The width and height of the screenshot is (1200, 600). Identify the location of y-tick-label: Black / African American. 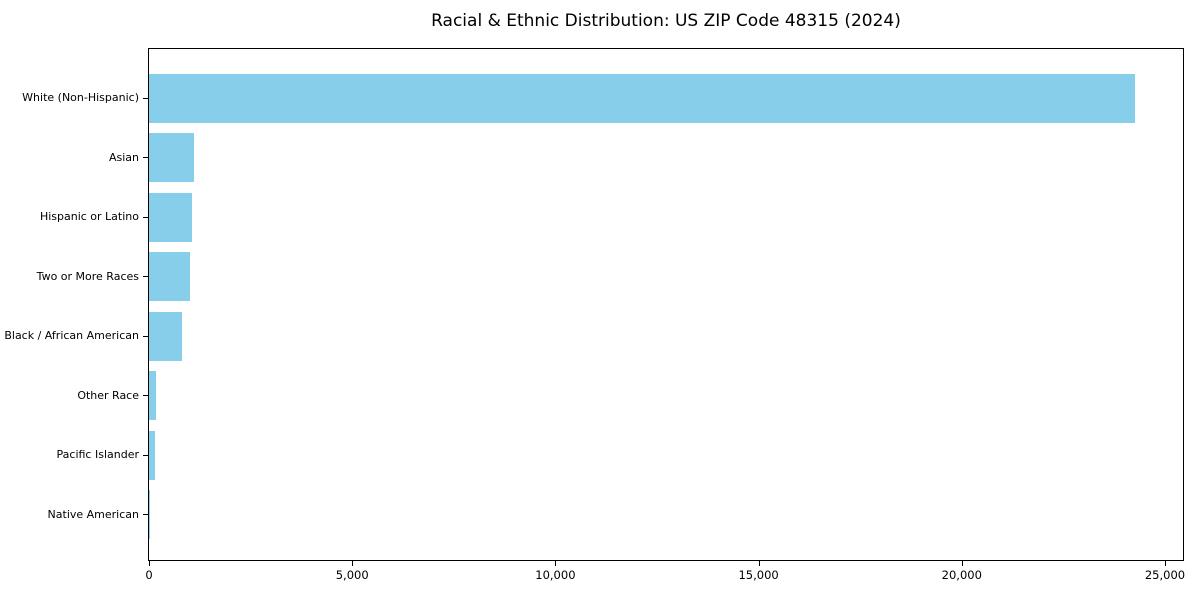
(71, 336).